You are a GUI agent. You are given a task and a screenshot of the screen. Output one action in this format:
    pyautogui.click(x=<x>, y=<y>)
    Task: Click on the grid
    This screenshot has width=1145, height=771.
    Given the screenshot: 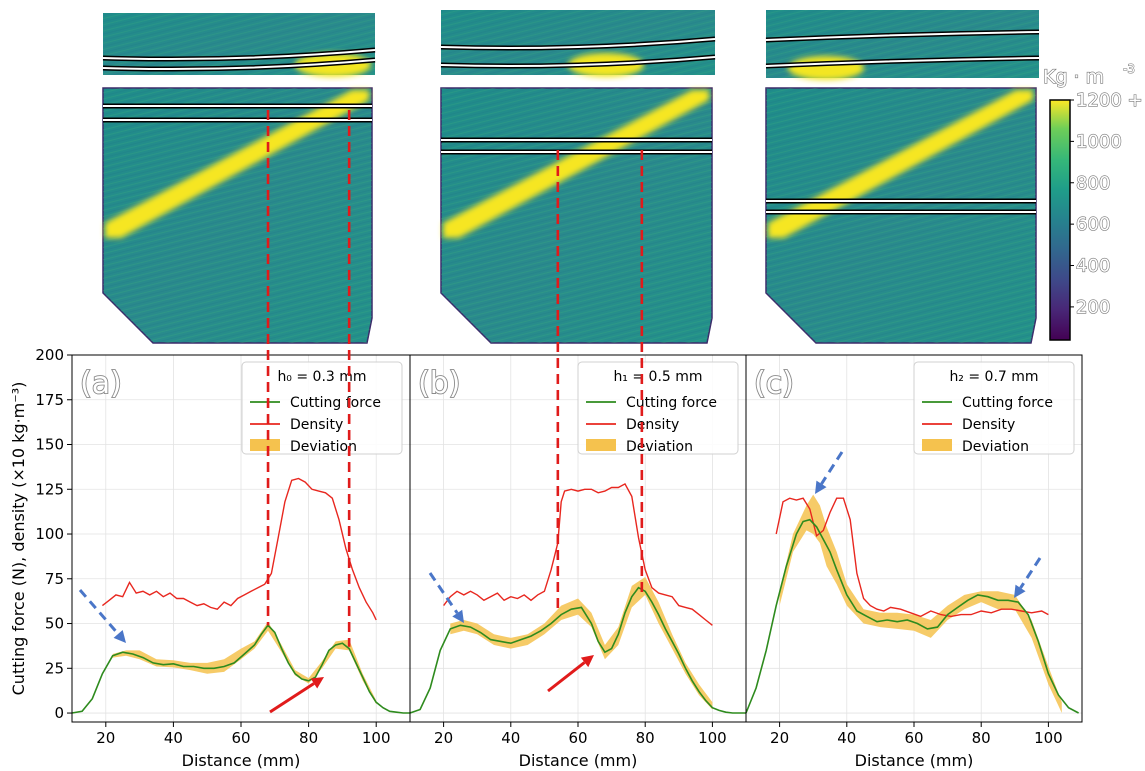 What is the action you would take?
    pyautogui.click(x=241, y=538)
    